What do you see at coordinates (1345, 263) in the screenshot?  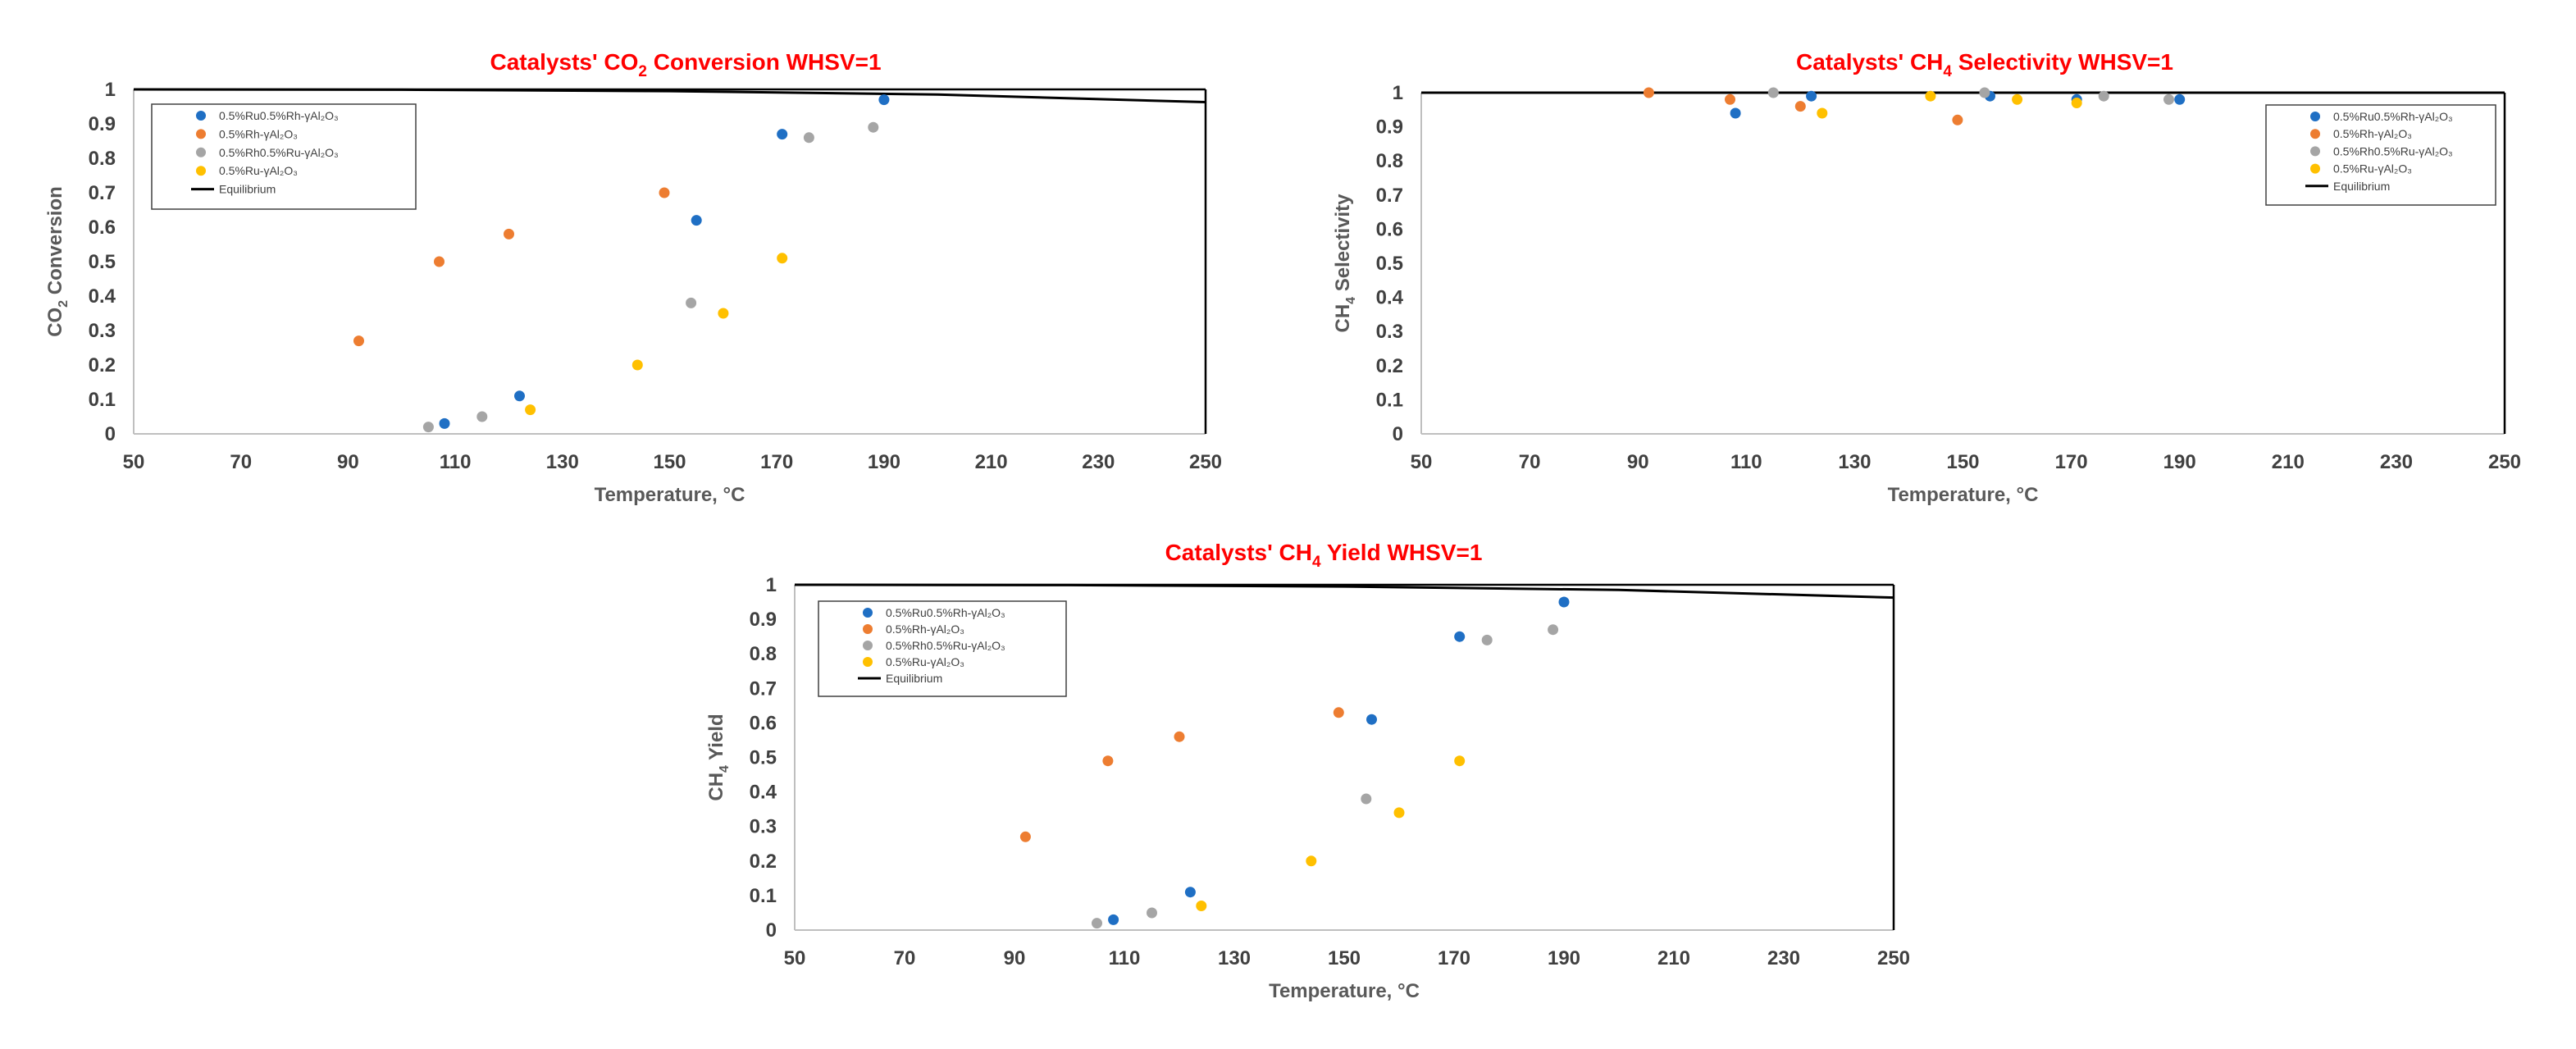 I see `ch4-selectivity-y-axis-title: CH4 Selectivity` at bounding box center [1345, 263].